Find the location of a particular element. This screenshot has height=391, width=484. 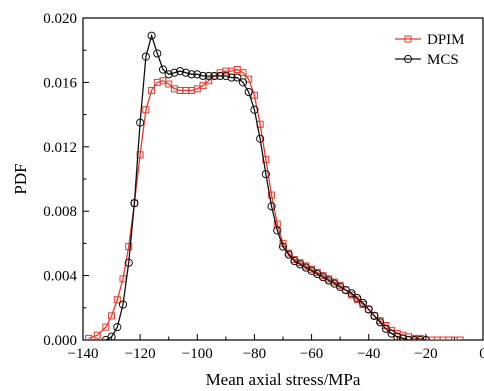

x-tick-label: −140 is located at coordinates (83, 354).